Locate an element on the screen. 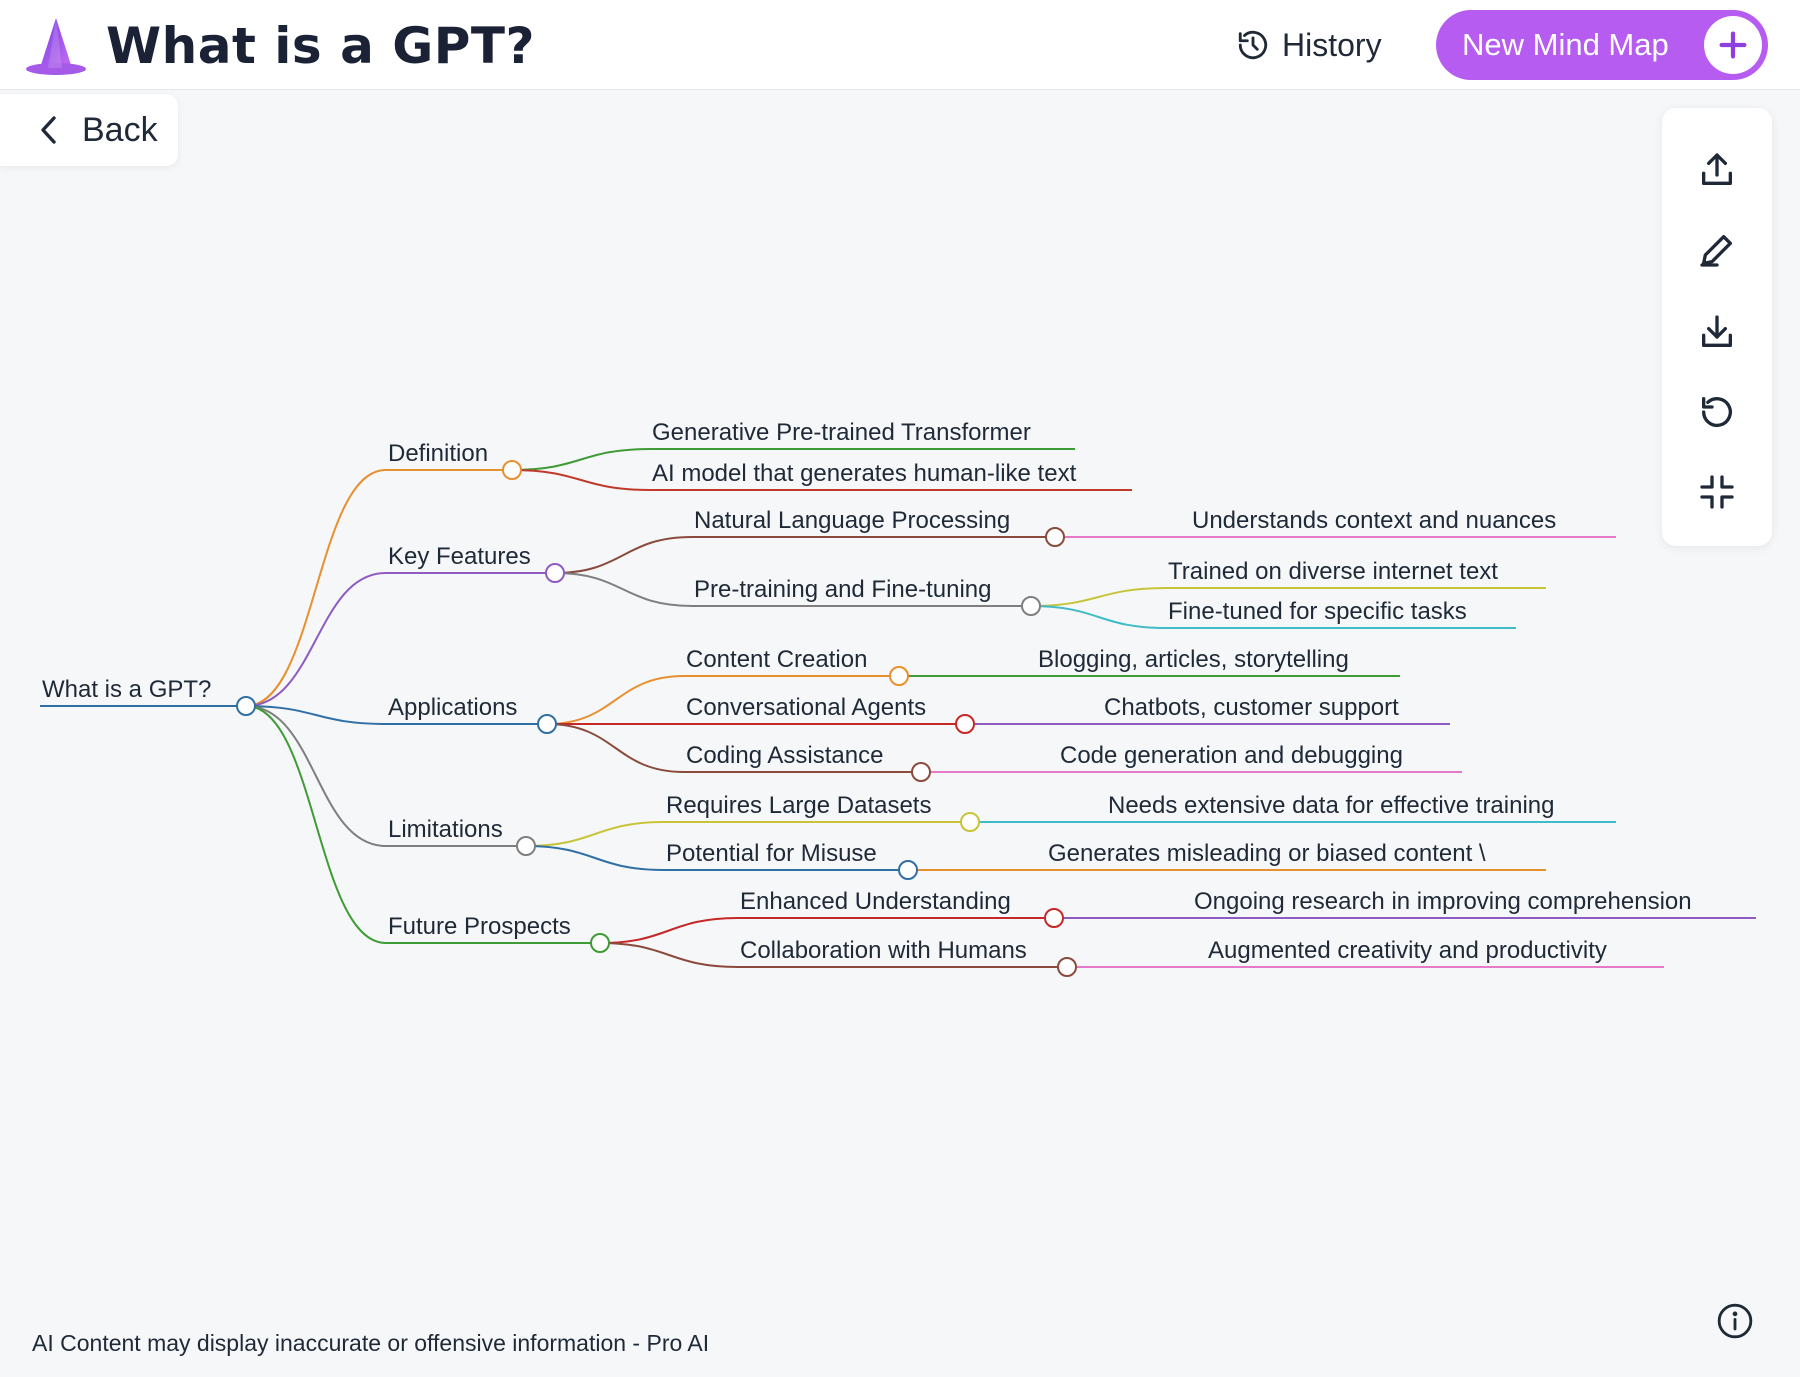 This screenshot has height=1377, width=1800. detail-node-label: Understands context and nuances is located at coordinates (1374, 520).